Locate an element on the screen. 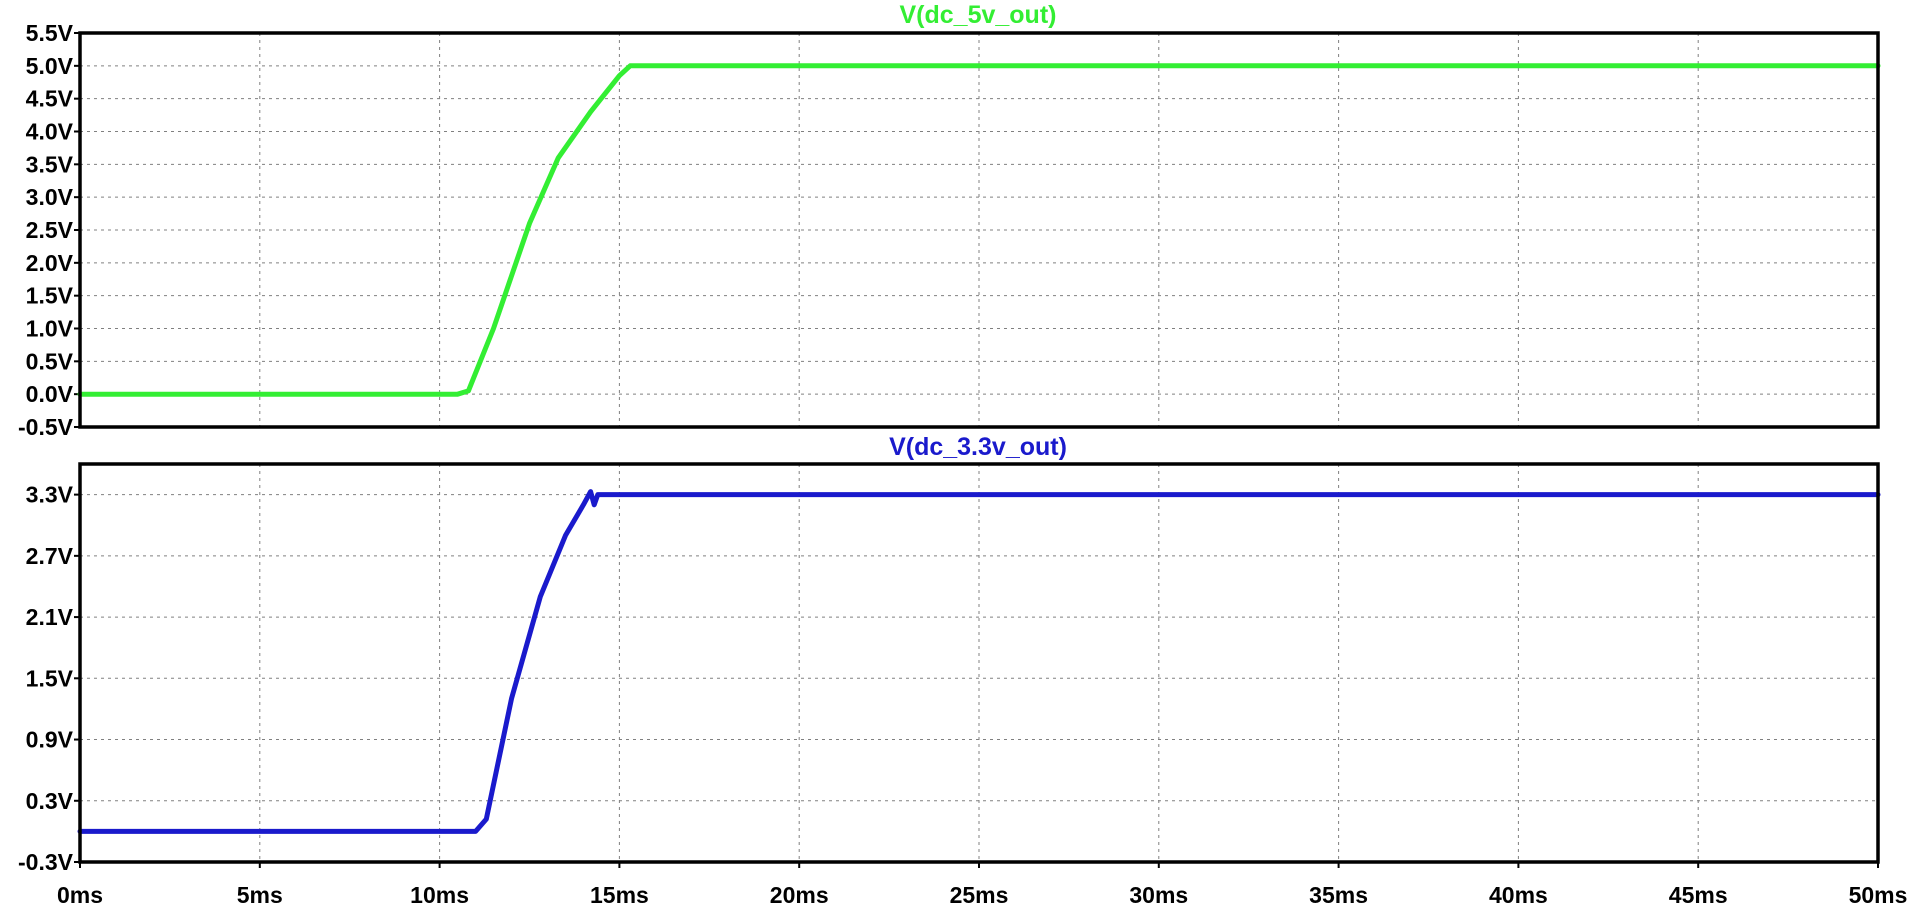 This screenshot has height=916, width=1917. y-tick-label: 3.3V is located at coordinates (50, 495).